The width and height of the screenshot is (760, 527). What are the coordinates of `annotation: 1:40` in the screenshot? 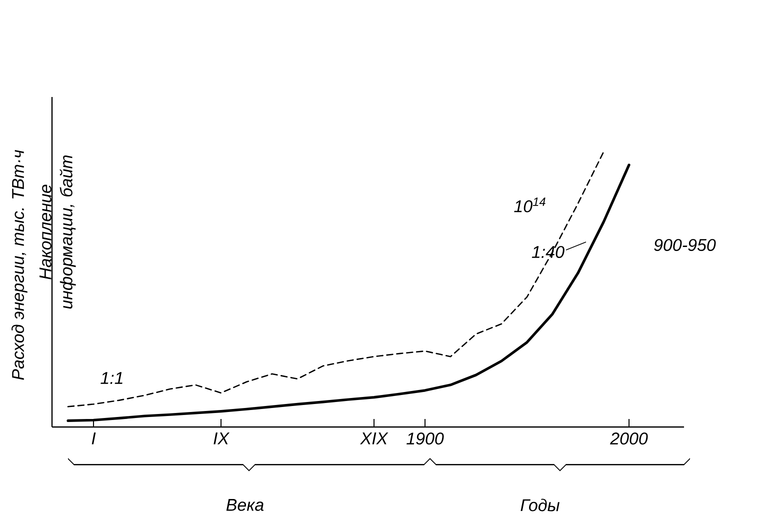 It's located at (548, 252).